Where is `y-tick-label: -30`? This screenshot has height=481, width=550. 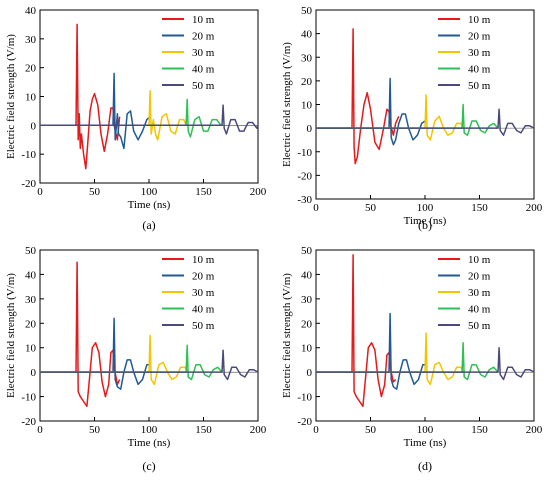
y-tick-label: -30 is located at coordinates (304, 200).